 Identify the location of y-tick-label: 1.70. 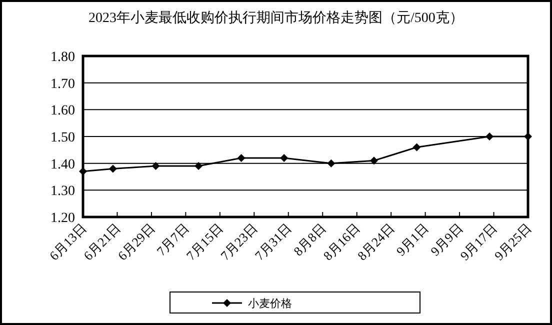
(62, 84).